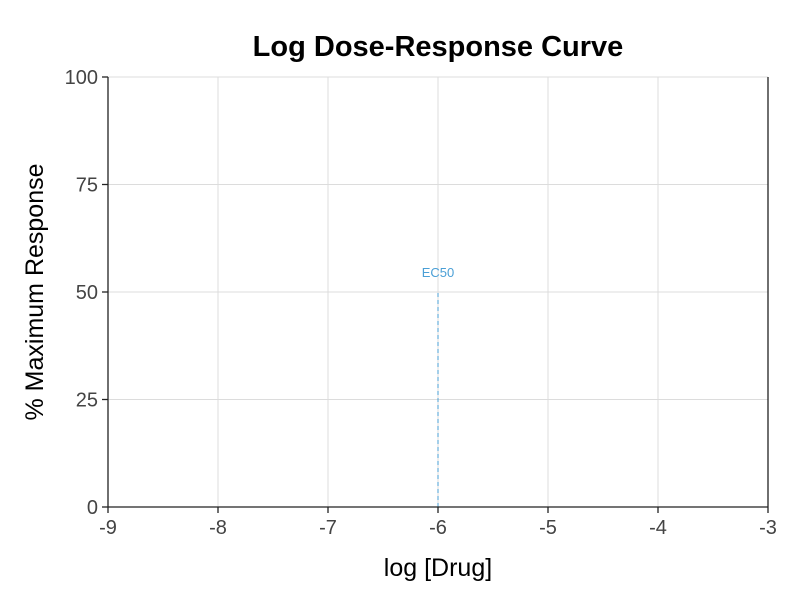 This screenshot has width=800, height=600. What do you see at coordinates (108, 528) in the screenshot?
I see `x-tick-label: -9` at bounding box center [108, 528].